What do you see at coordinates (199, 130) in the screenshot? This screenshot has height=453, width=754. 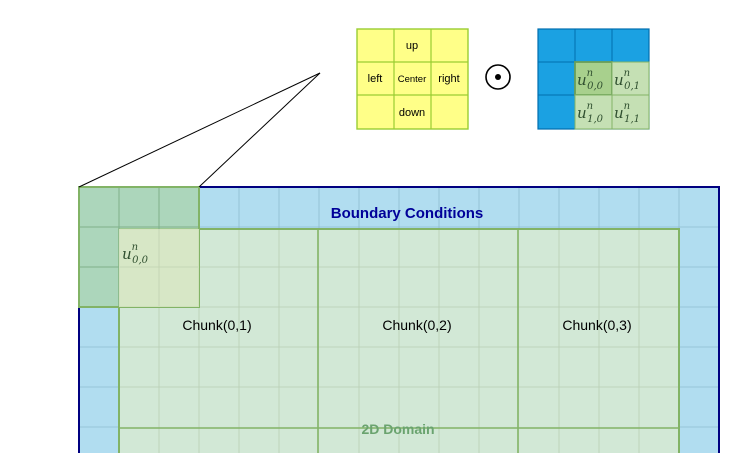 I see `zoom-callout-lines` at bounding box center [199, 130].